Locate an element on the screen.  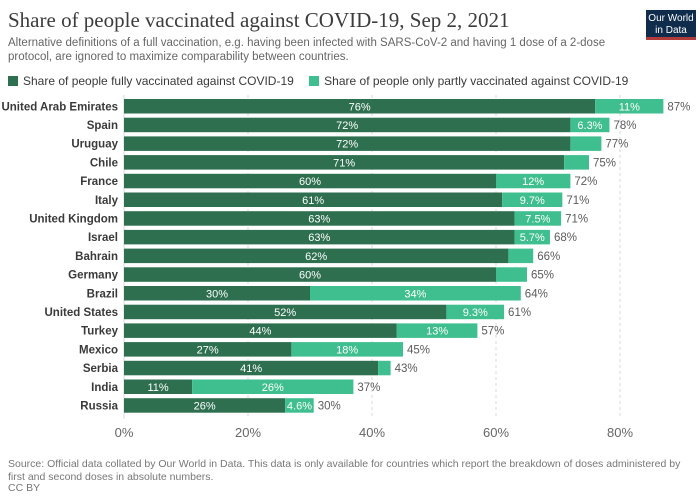
x-tick-label: 40% is located at coordinates (372, 432).